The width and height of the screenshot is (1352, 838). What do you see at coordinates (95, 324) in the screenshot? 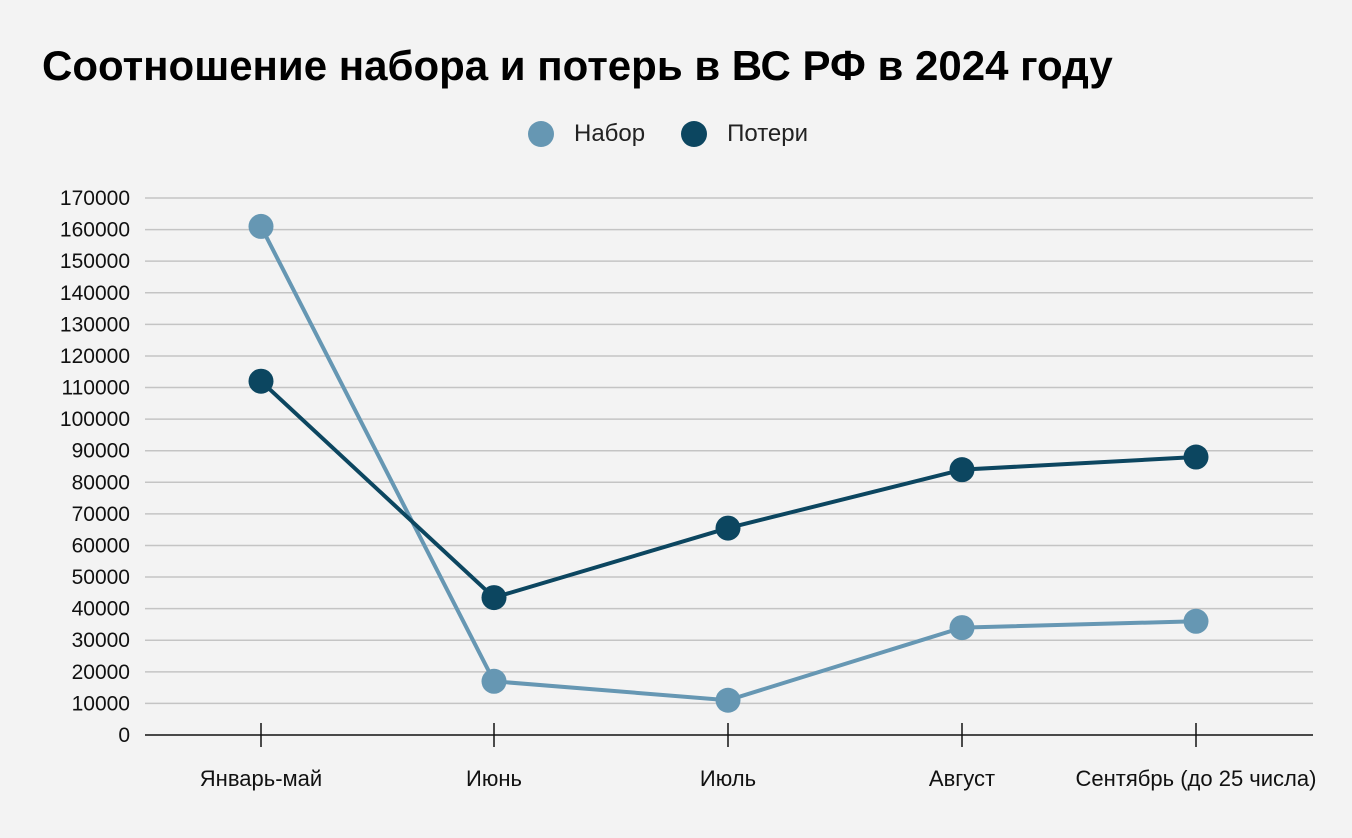
I see `y-tick-label-130000: 130000` at bounding box center [95, 324].